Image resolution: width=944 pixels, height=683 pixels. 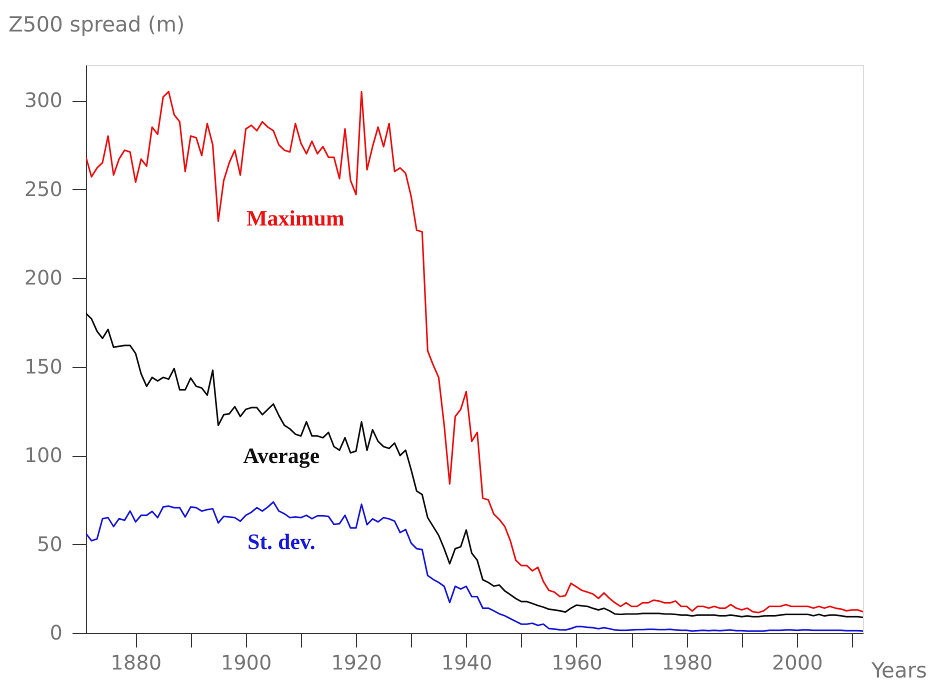 What do you see at coordinates (96, 24) in the screenshot?
I see `y-axis-title: Z500 spread (m)` at bounding box center [96, 24].